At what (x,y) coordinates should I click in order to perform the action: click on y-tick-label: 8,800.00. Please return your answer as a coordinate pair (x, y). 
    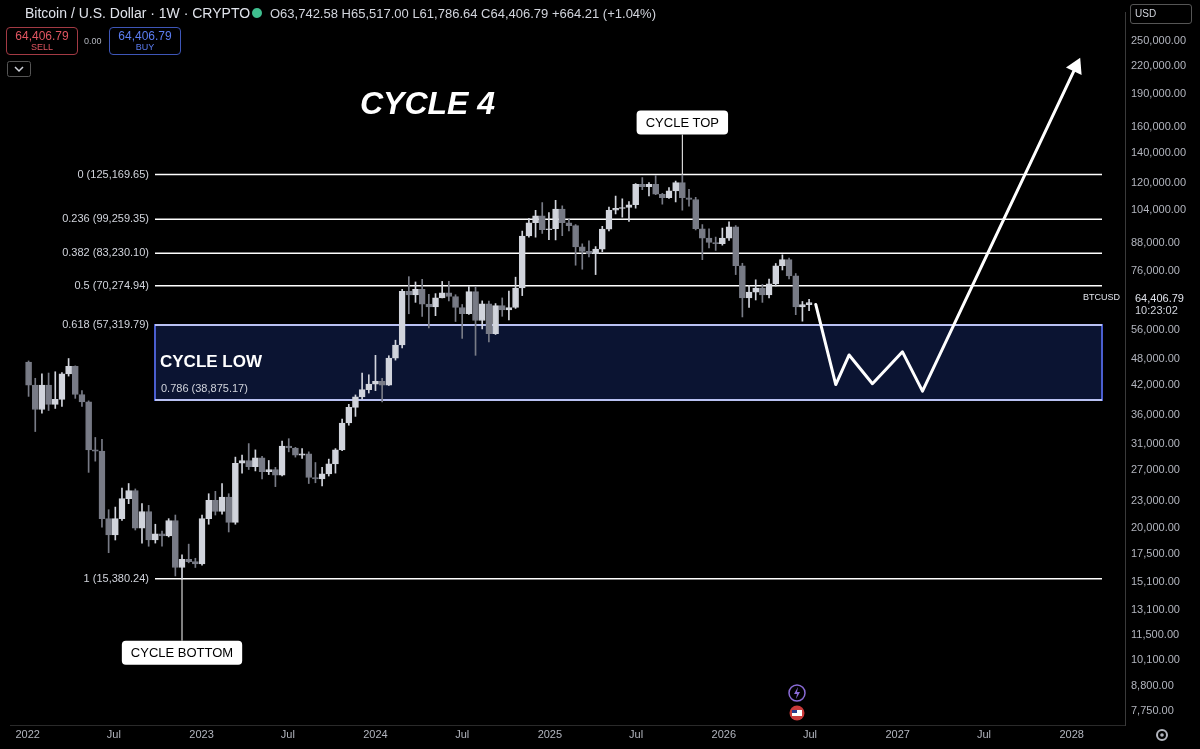
    Looking at the image, I should click on (1152, 685).